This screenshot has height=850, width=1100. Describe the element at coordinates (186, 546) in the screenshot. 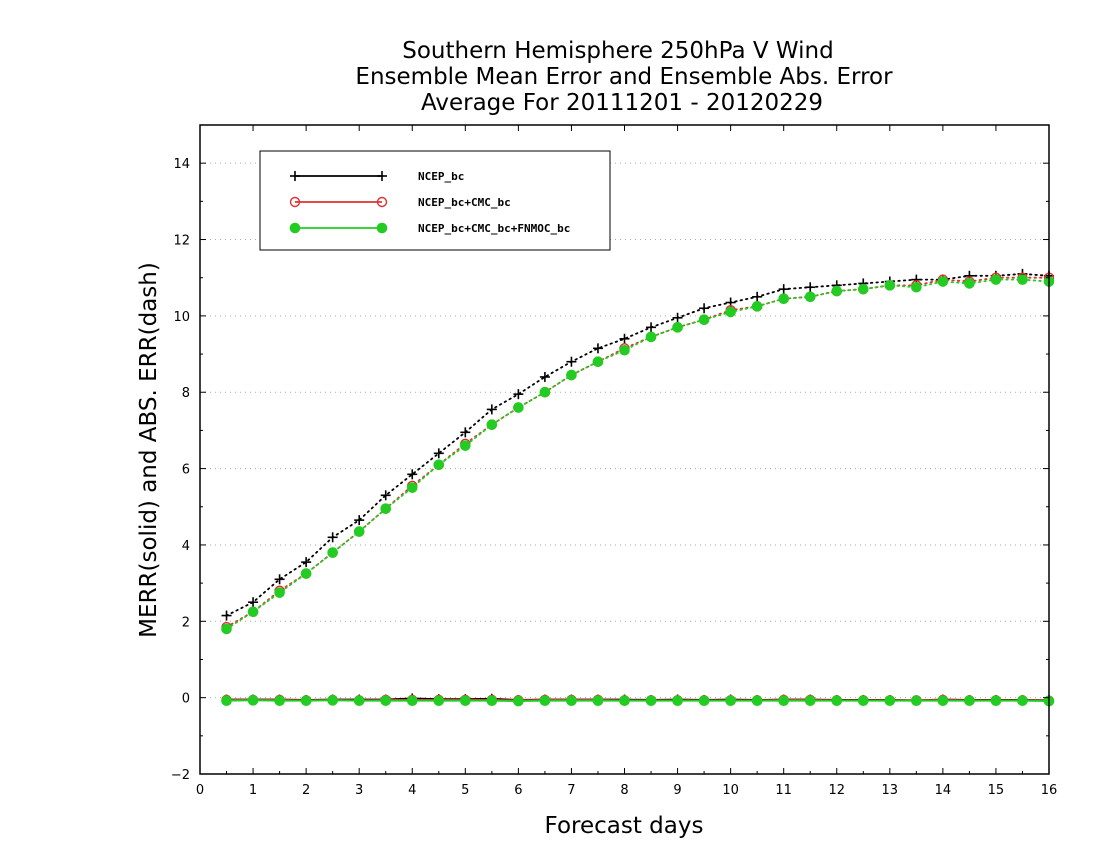

I see `y-tick-label: 4` at that location.